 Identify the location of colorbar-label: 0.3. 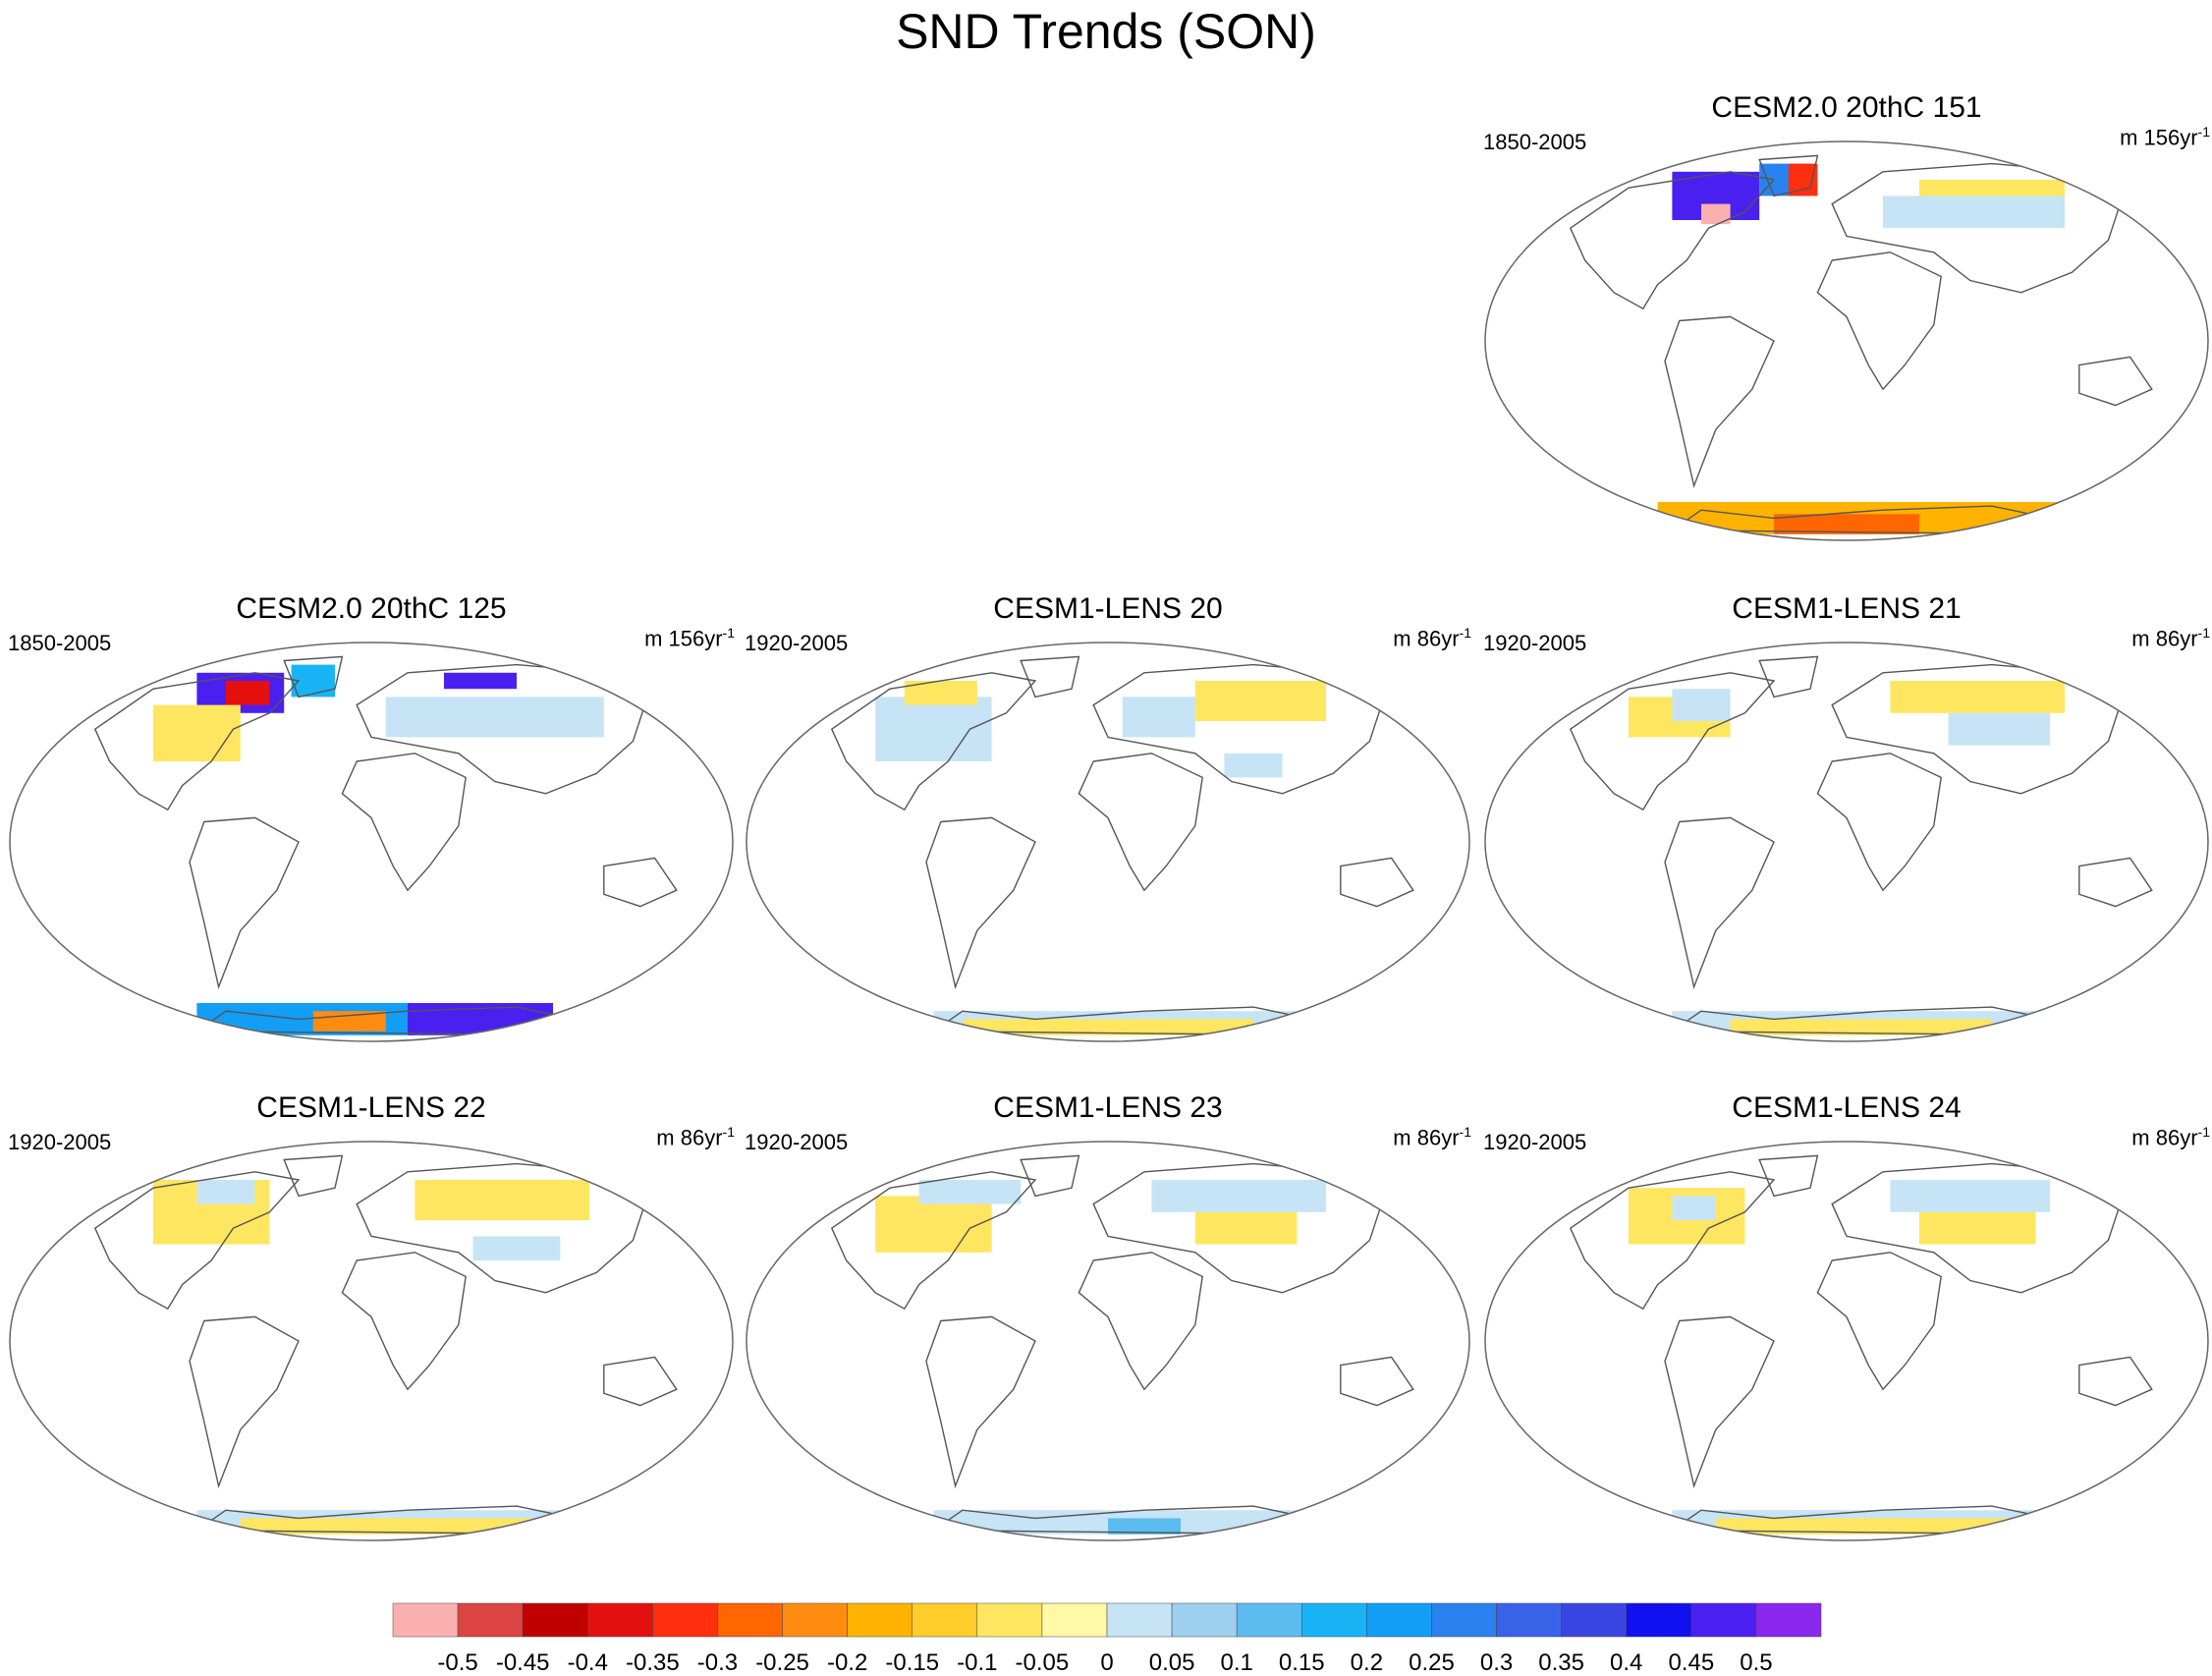
(1496, 1663).